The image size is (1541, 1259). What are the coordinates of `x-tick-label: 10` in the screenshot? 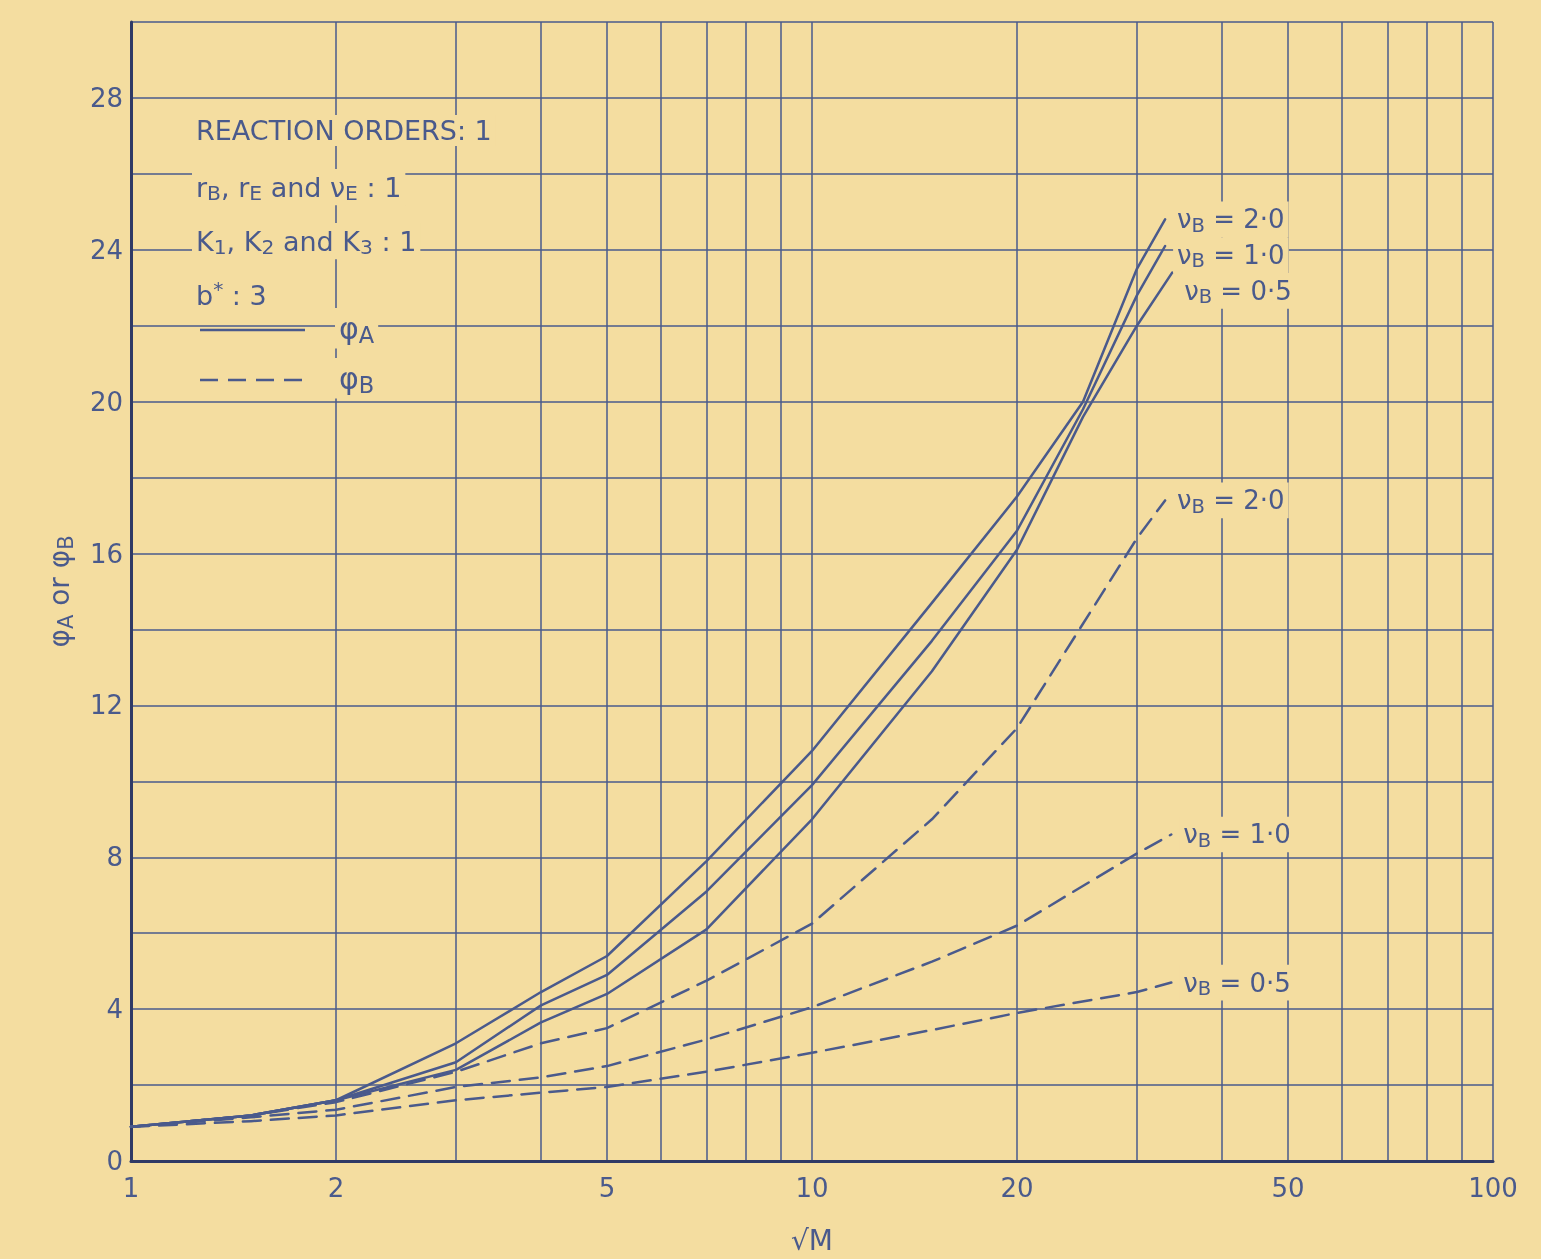 It's located at (812, 1188).